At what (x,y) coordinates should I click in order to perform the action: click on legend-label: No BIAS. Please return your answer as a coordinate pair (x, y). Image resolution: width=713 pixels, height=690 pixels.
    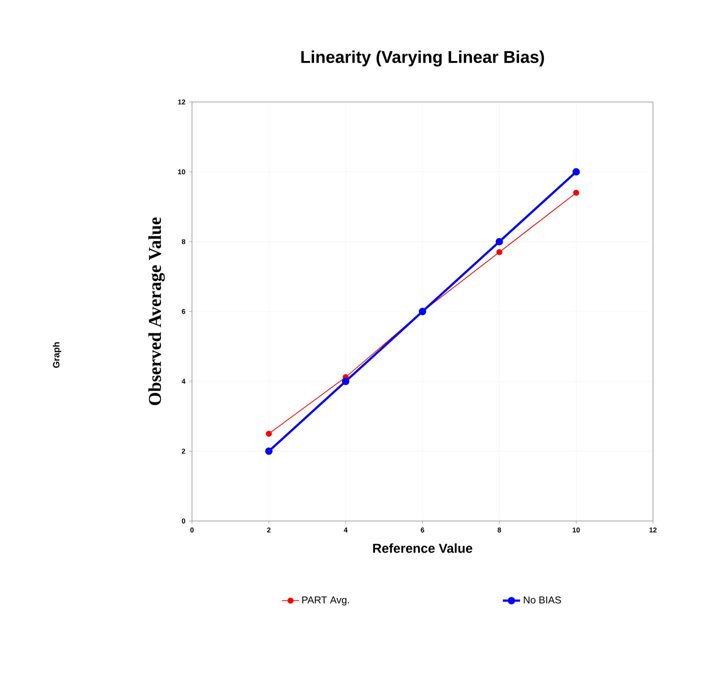
    Looking at the image, I should click on (542, 600).